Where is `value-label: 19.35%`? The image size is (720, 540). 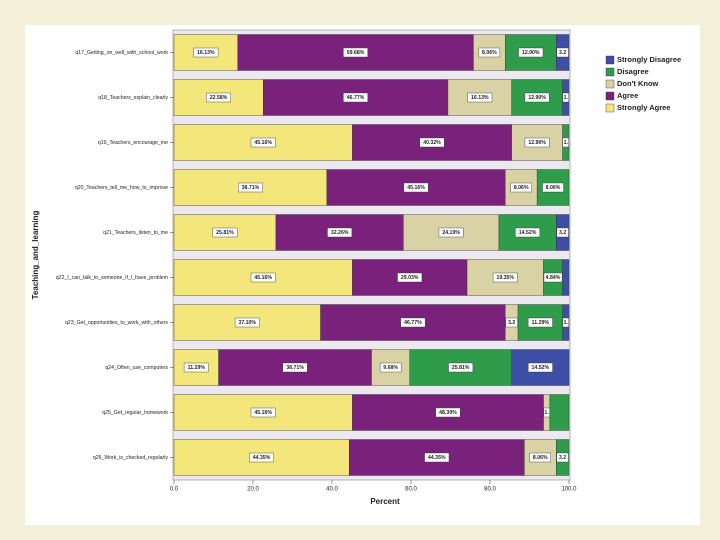
value-label: 19.35% is located at coordinates (505, 278).